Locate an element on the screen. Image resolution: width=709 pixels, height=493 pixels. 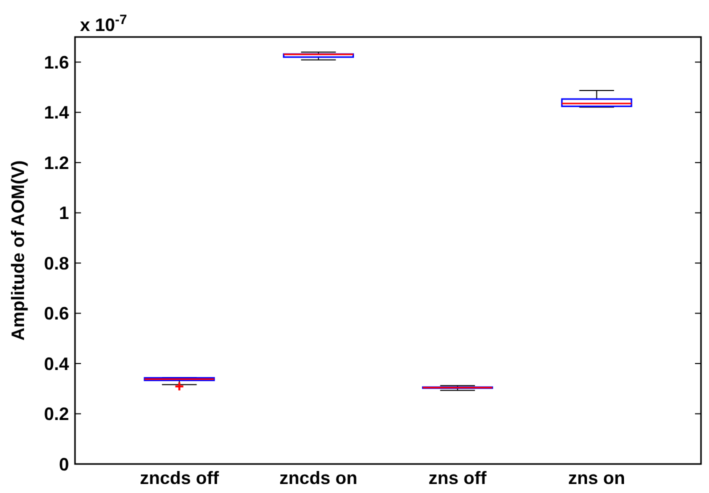
y-tick-label: 0.6 is located at coordinates (56, 314).